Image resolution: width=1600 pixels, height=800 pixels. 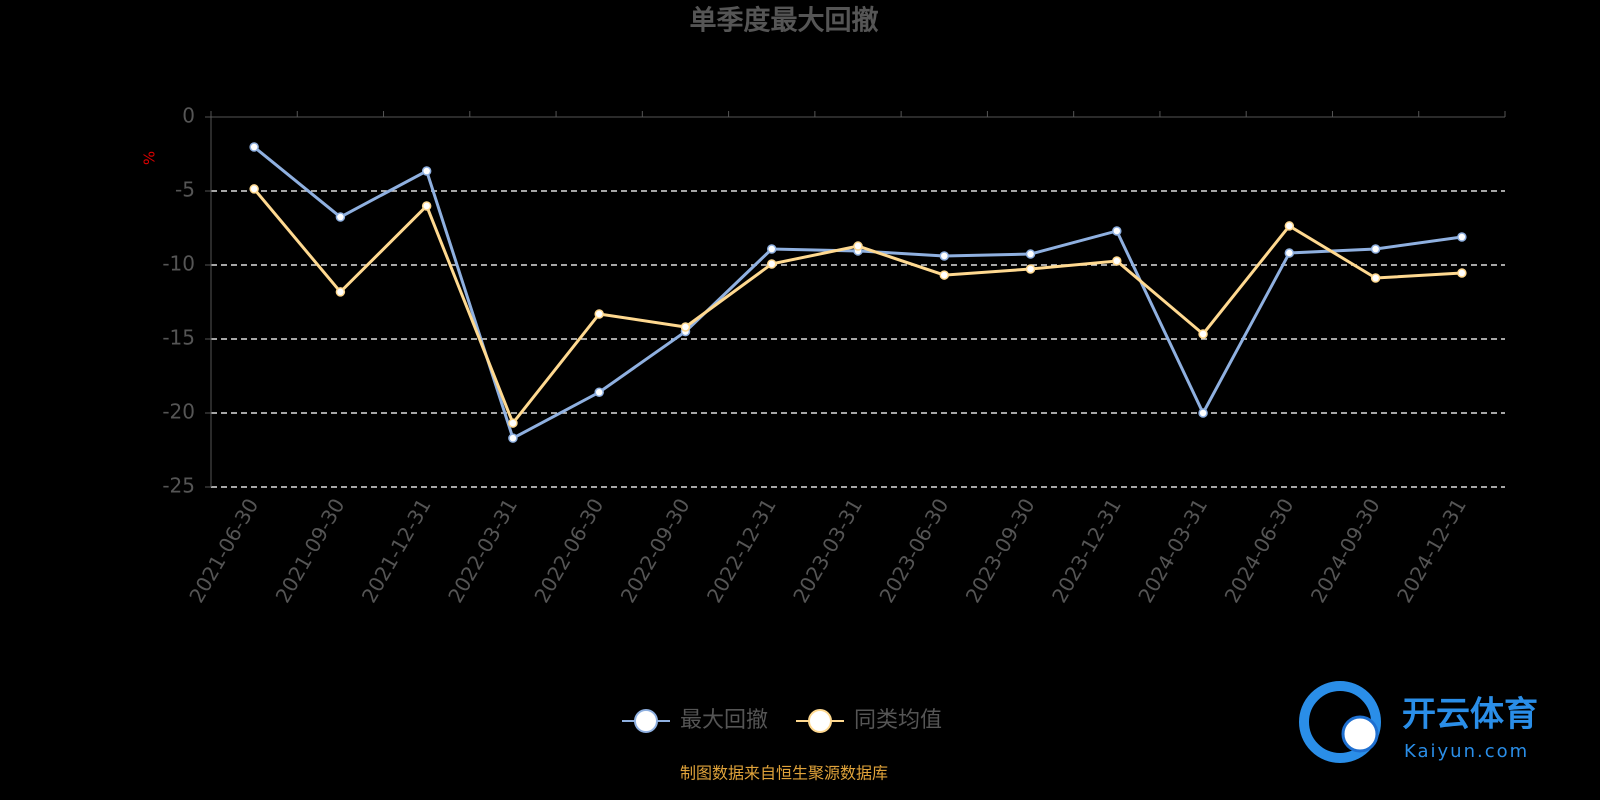 I want to click on watermark-name: 开云体育, so click(x=1470, y=715).